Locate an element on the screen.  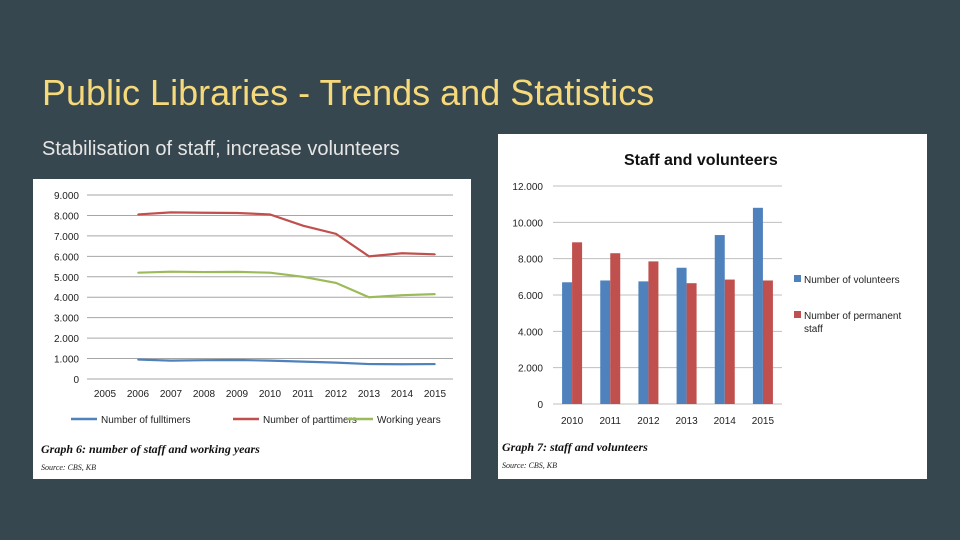
line-chart-series is located at coordinates (286, 288).